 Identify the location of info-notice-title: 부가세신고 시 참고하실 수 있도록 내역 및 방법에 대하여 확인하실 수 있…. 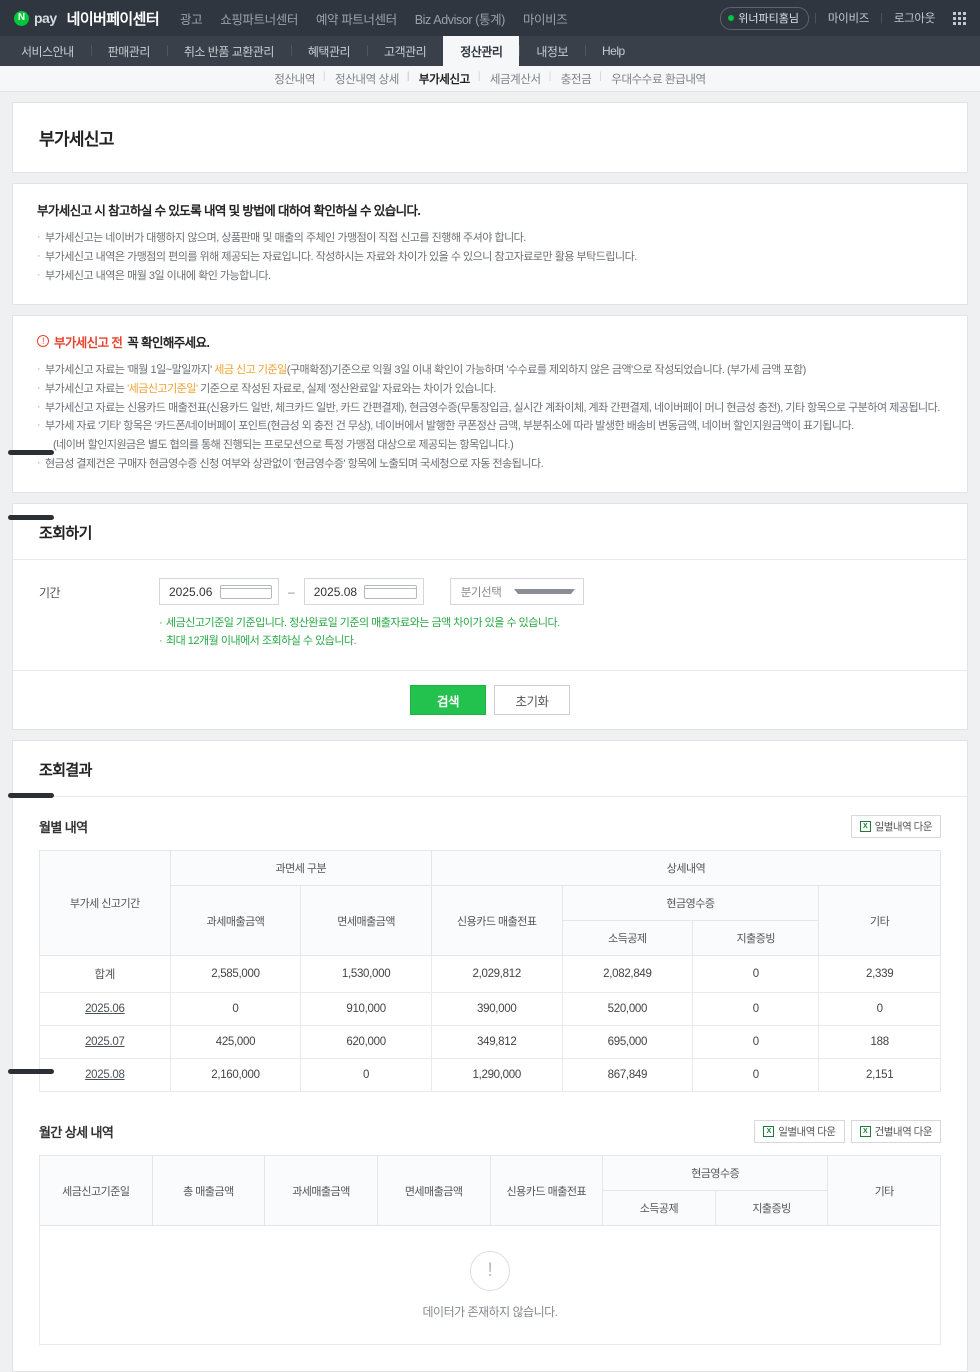
(229, 211).